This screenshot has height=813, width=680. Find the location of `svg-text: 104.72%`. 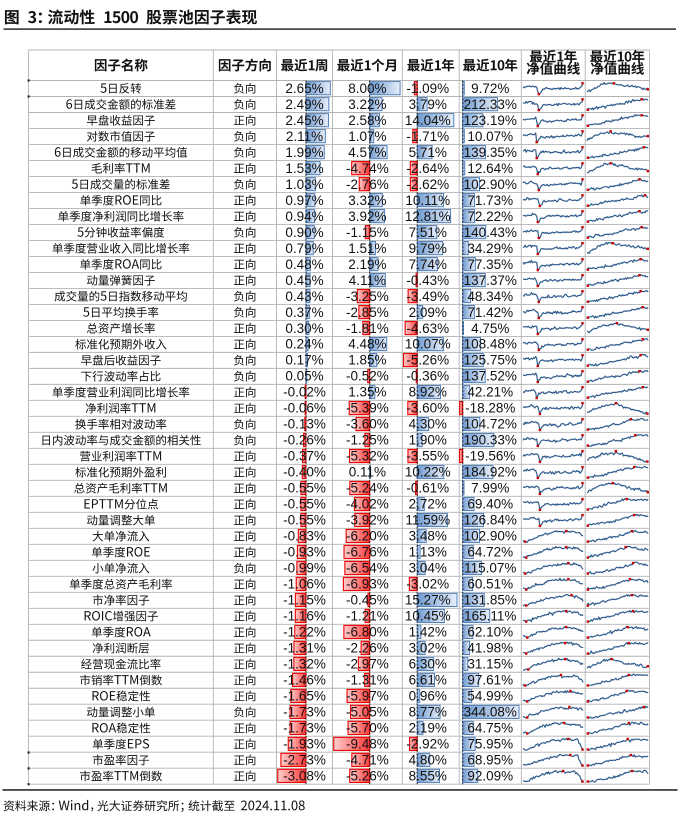

svg-text: 104.72% is located at coordinates (490, 424).